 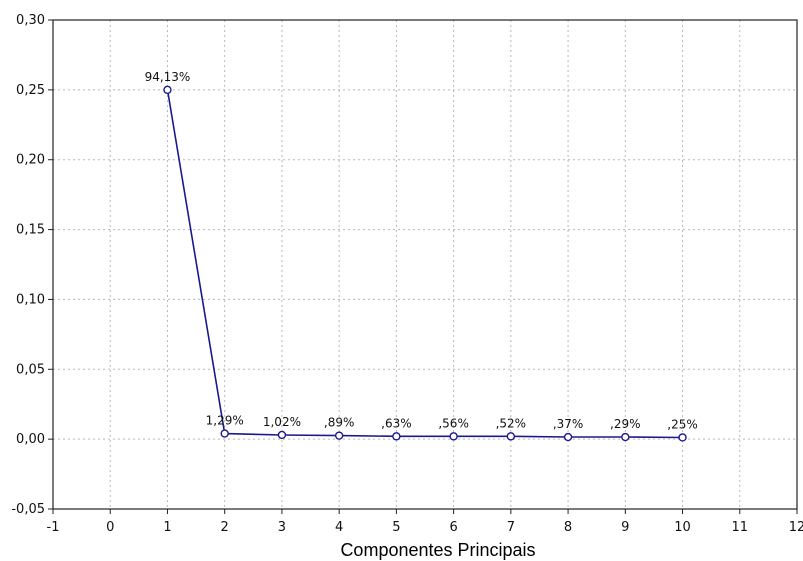 I want to click on y-axis-ticks: -0,05 0,00 0,05 0,10 0,15 0,20 0,25 0,30, so click(x=32, y=265).